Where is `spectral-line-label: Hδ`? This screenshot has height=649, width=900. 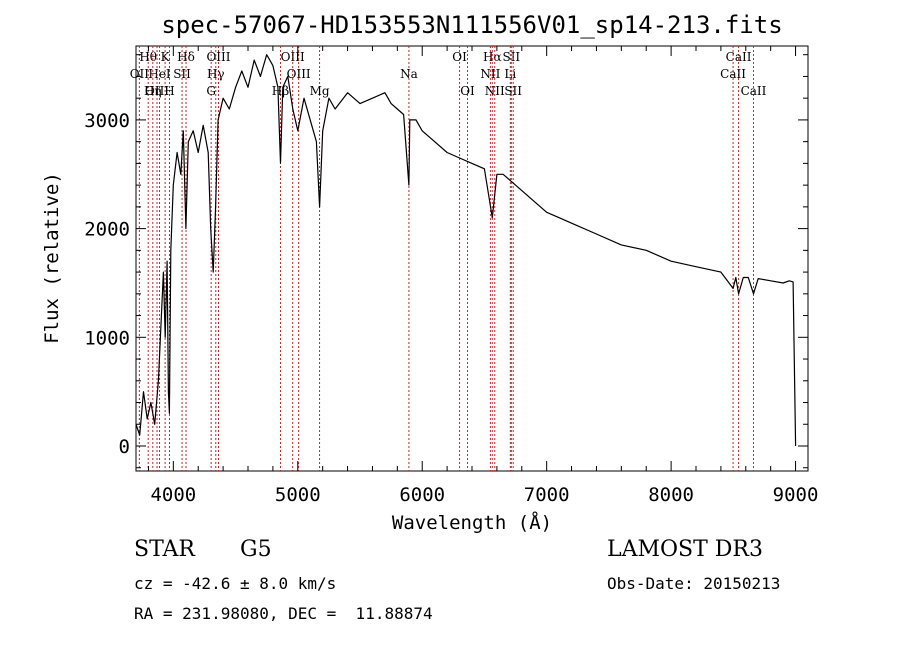
spectral-line-label: Hδ is located at coordinates (186, 57).